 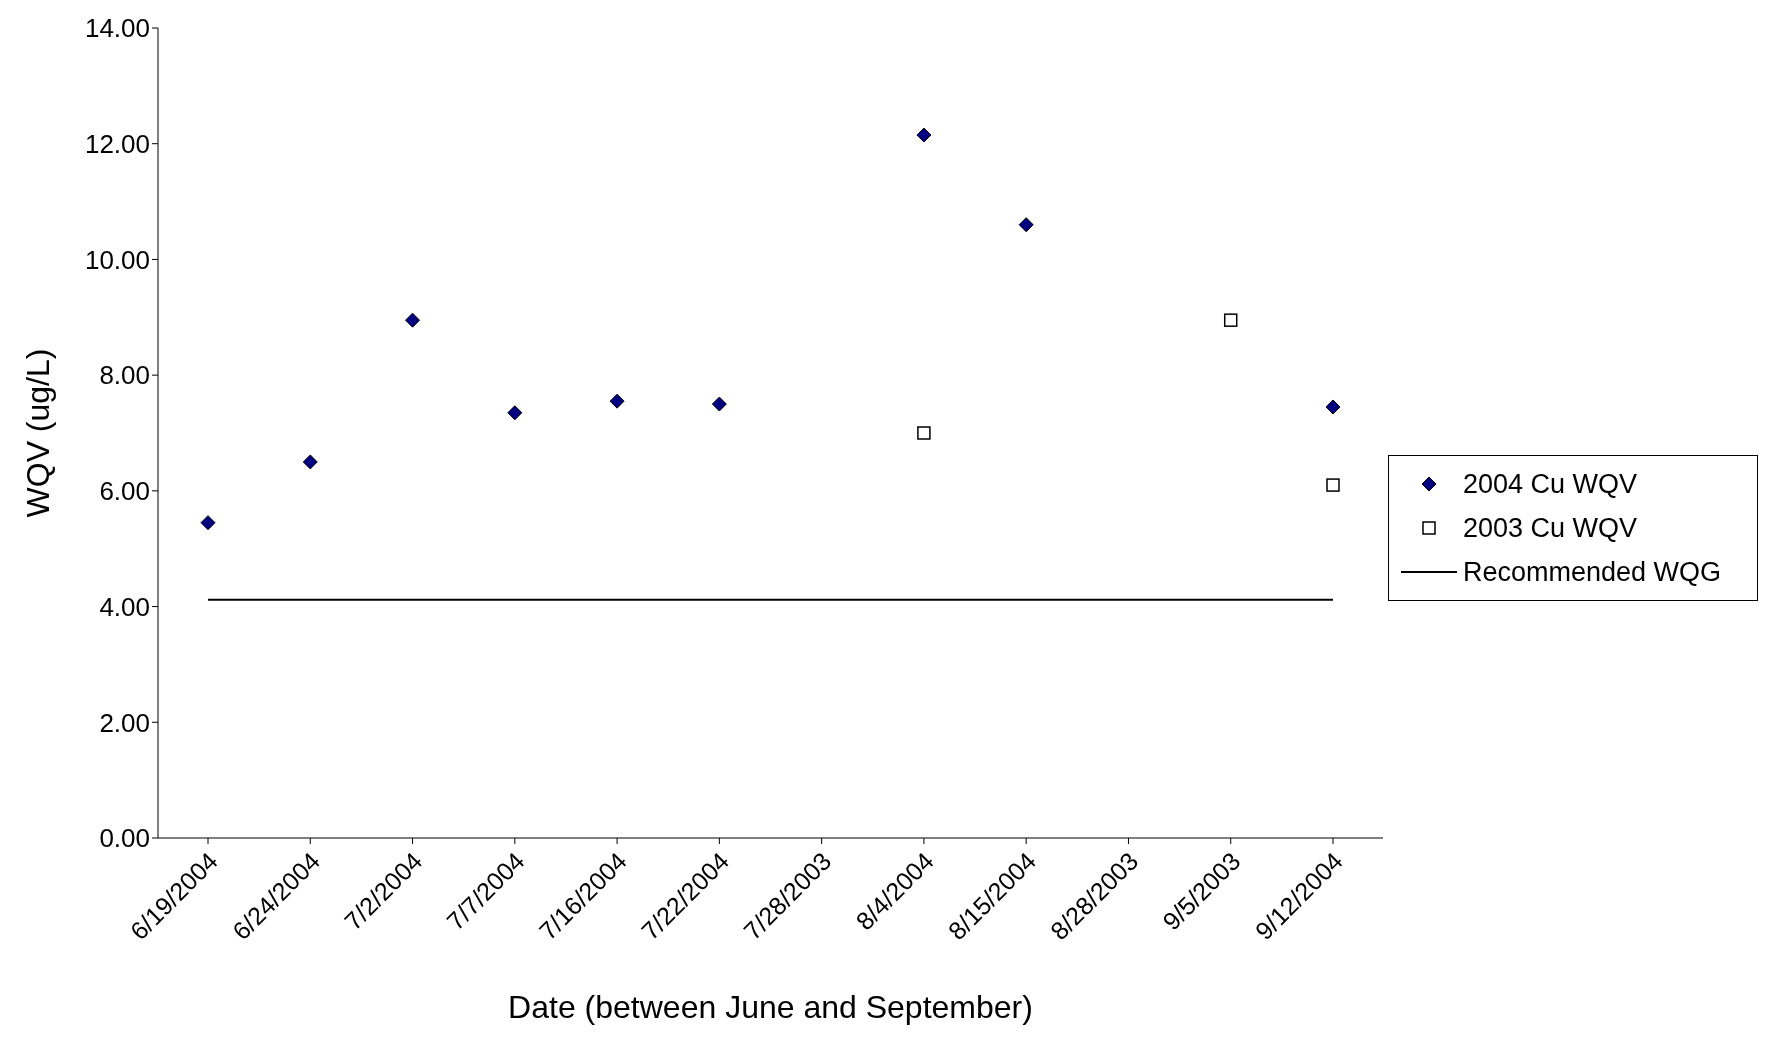 What do you see at coordinates (38, 433) in the screenshot?
I see `y-axis-title: WQV (ug/L)` at bounding box center [38, 433].